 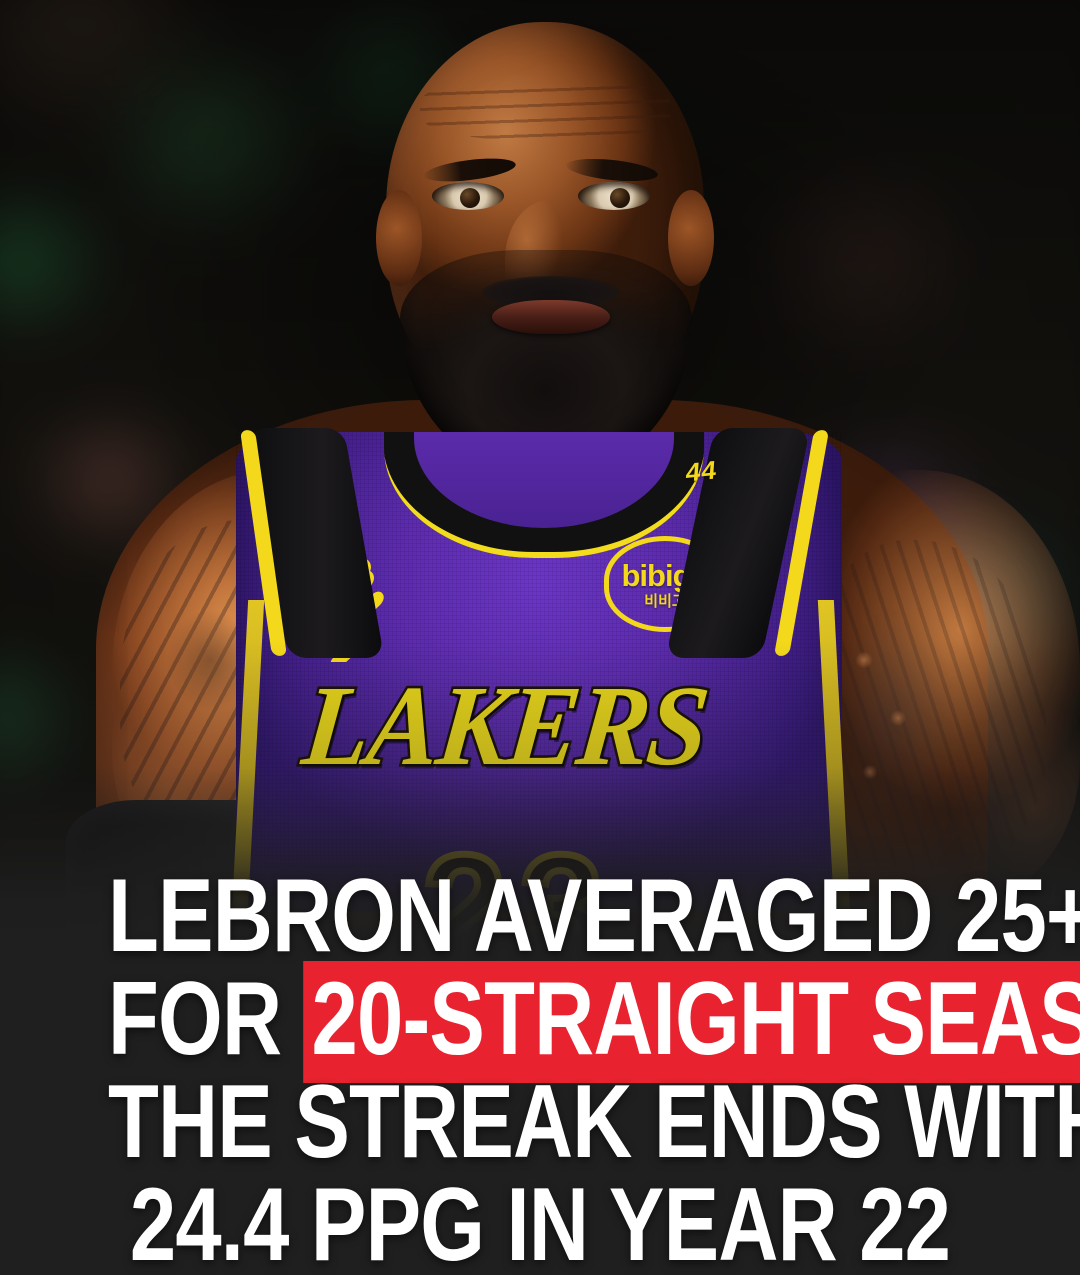 I want to click on mouth, so click(x=551, y=317).